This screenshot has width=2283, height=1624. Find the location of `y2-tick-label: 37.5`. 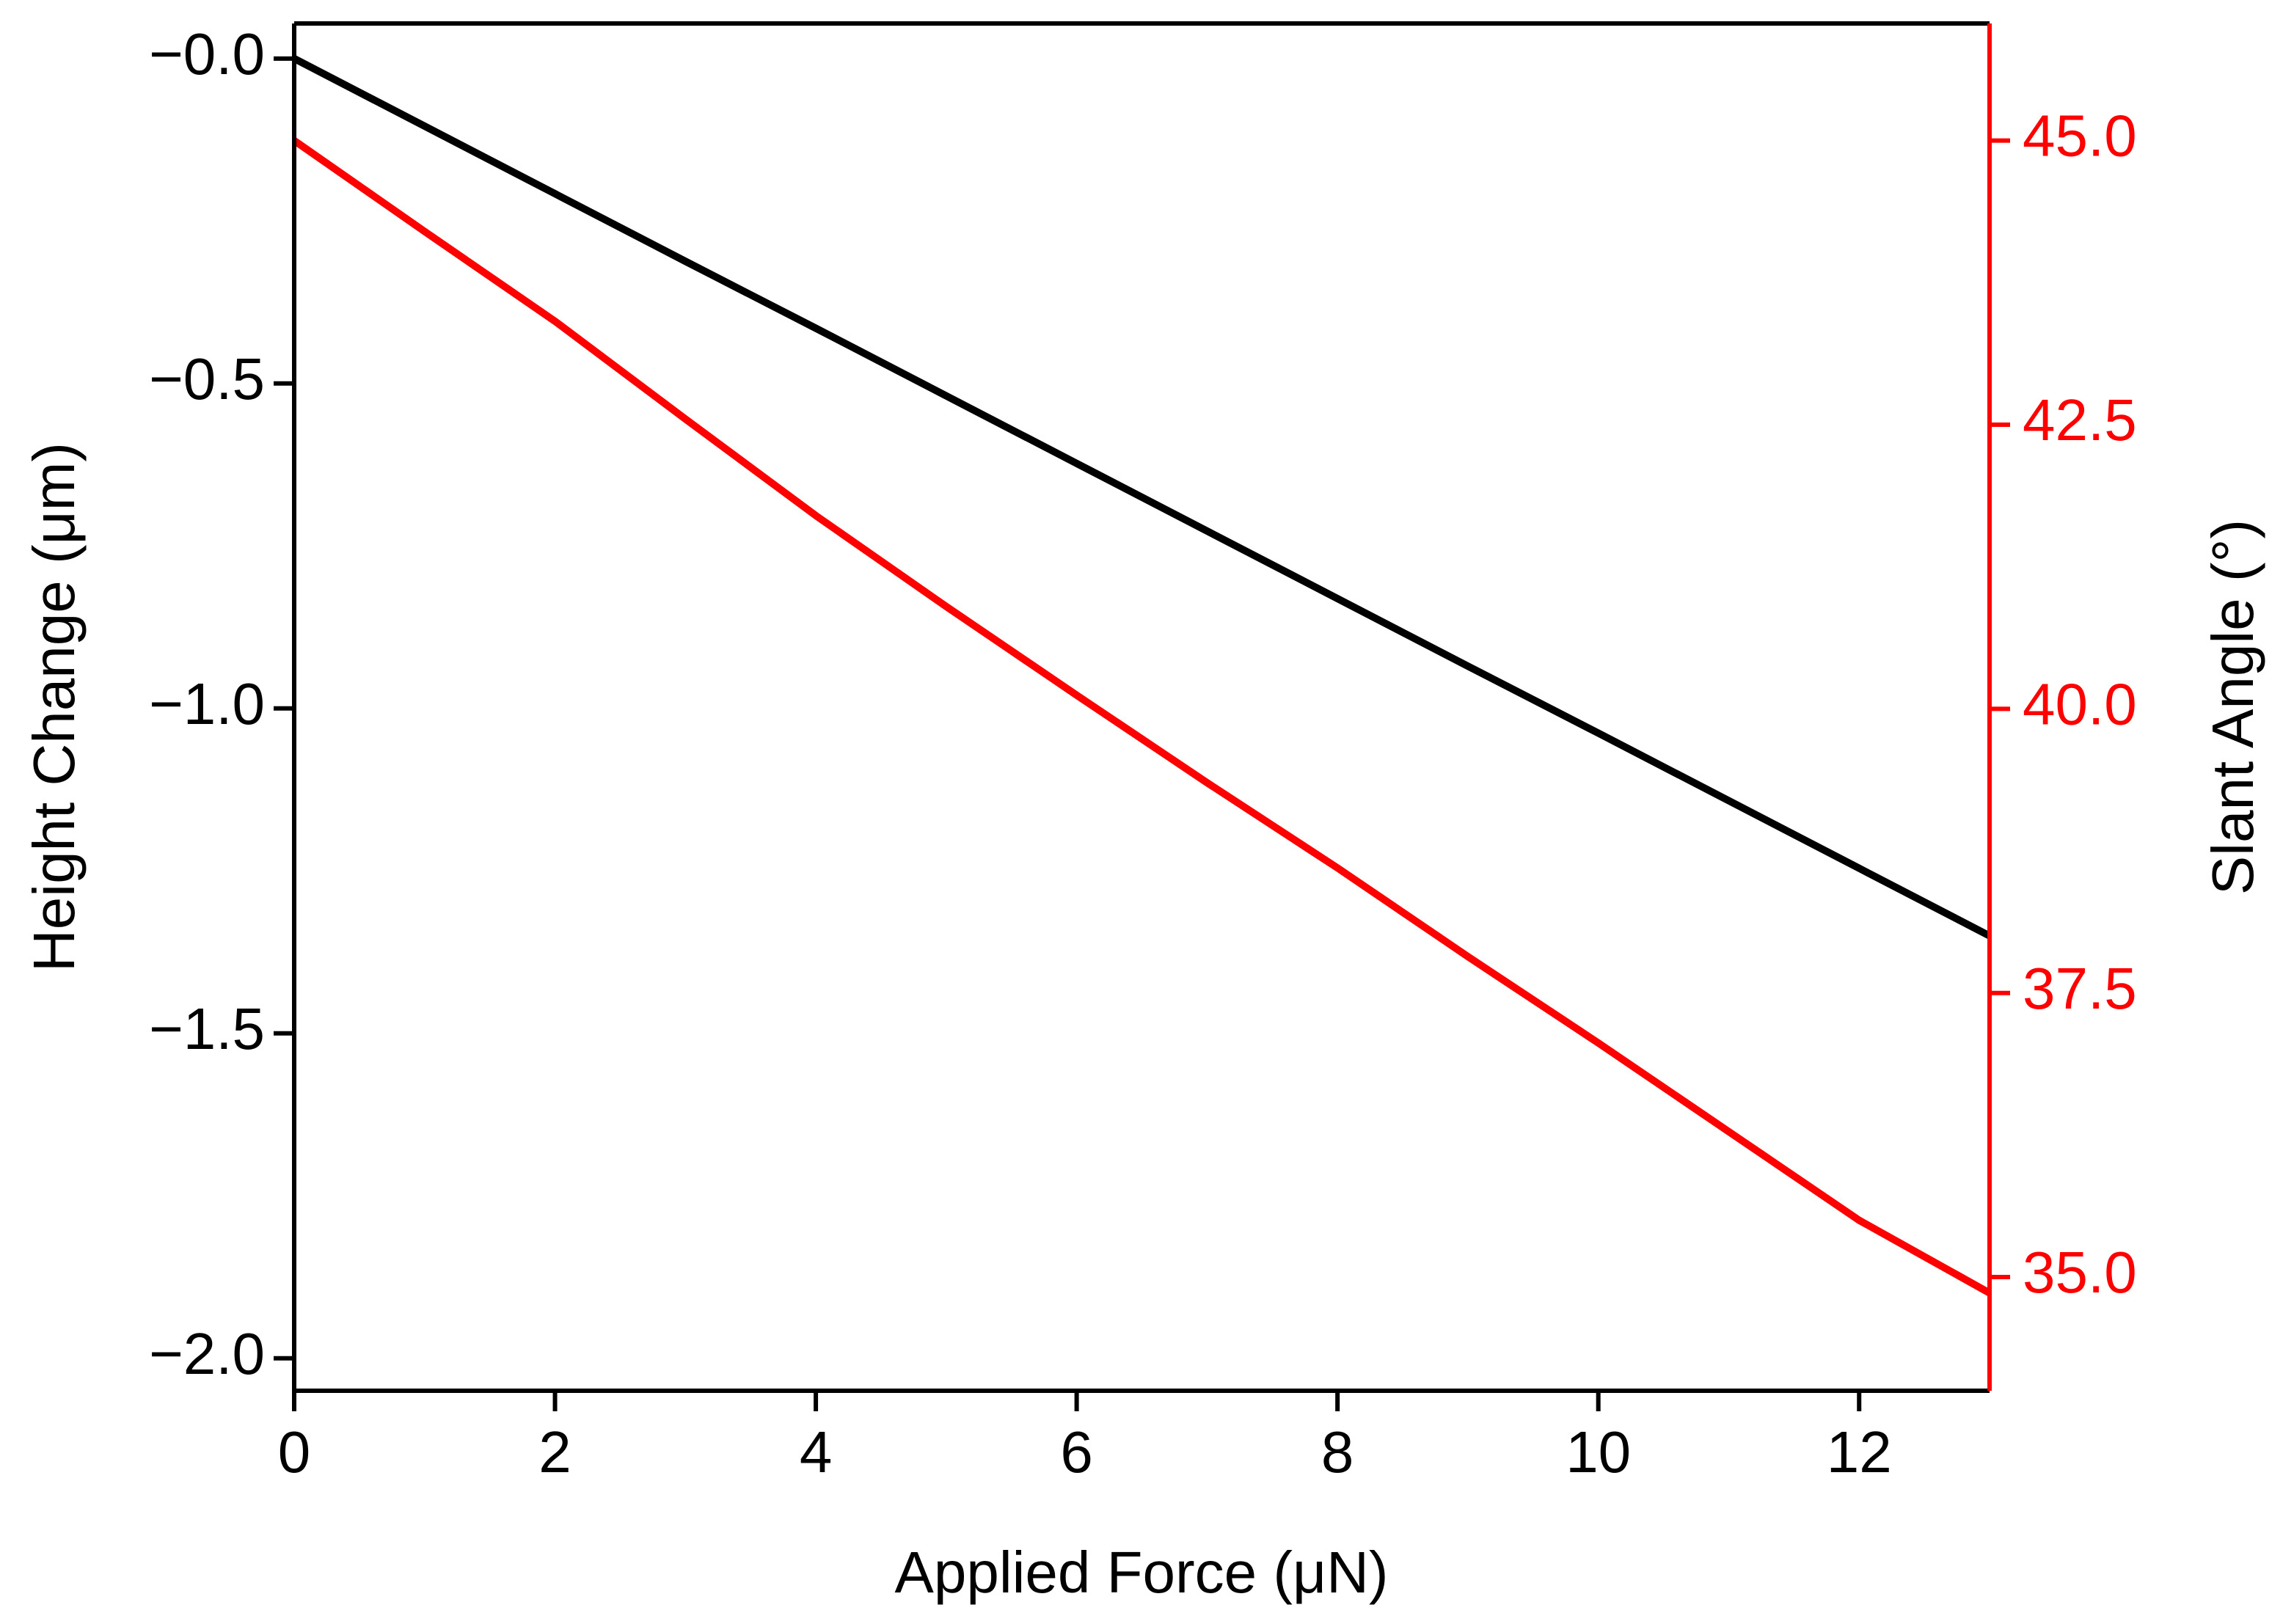

y2-tick-label: 37.5 is located at coordinates (2080, 988).